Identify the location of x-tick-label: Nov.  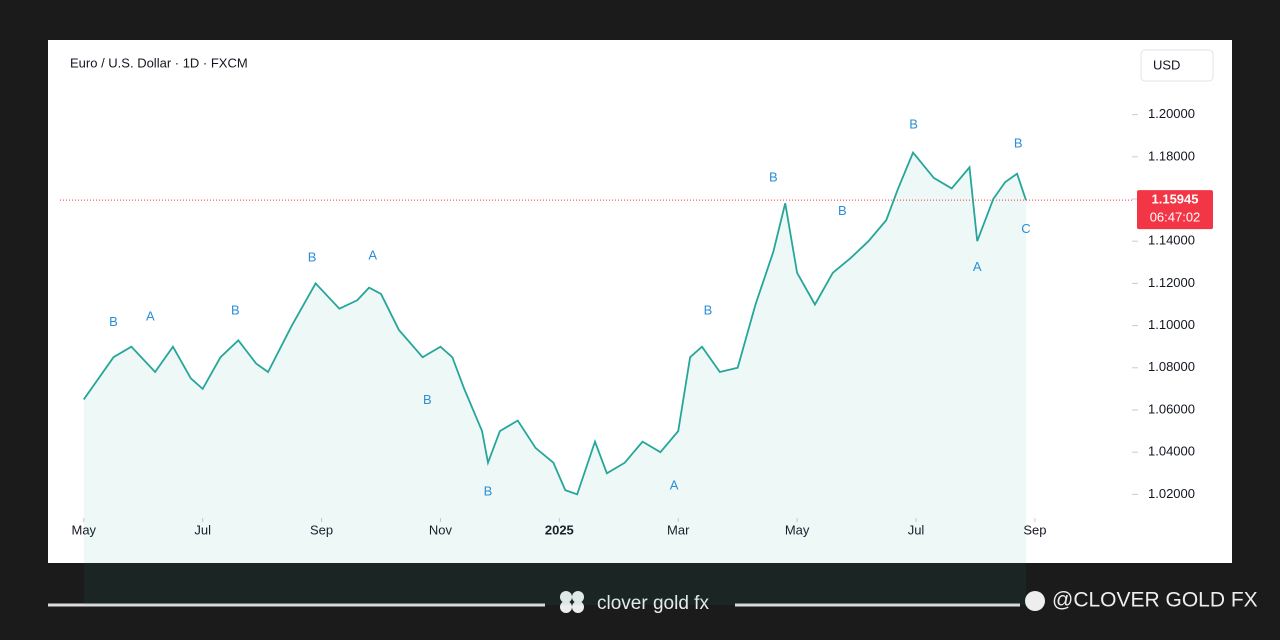
(441, 529).